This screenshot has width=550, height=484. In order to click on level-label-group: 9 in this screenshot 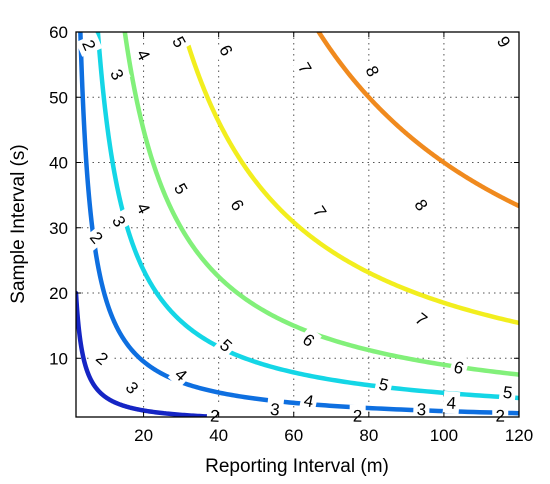, I will do `click(504, 42)`.